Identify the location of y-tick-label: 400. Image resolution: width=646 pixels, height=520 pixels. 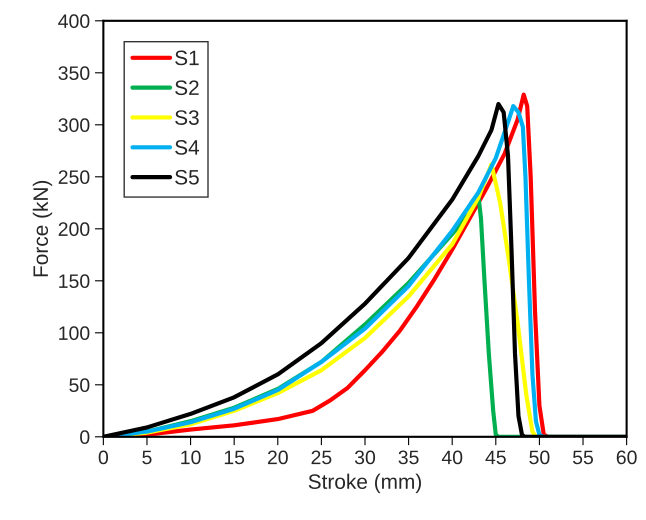
(74, 21).